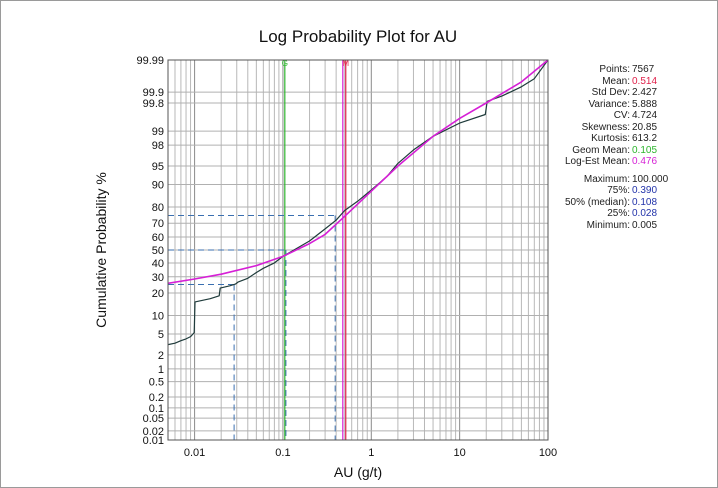 This screenshot has height=488, width=718. I want to click on y-tick-label: 99, so click(158, 132).